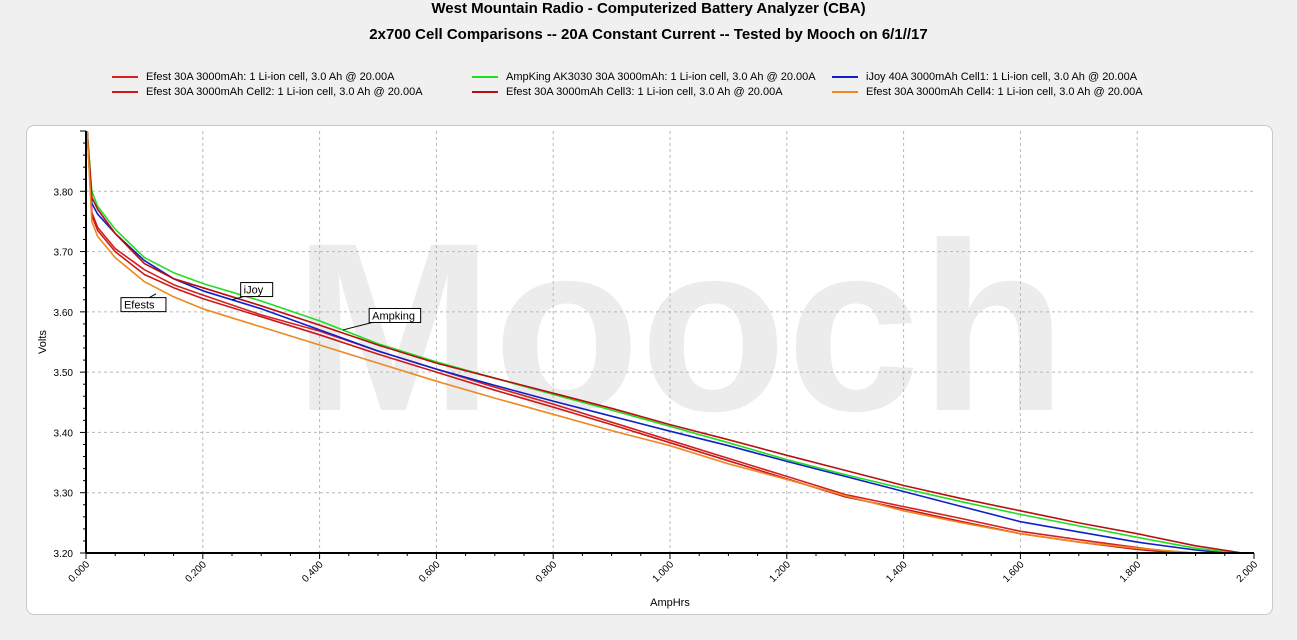  What do you see at coordinates (430, 572) in the screenshot?
I see `x-tick-label: 0.600` at bounding box center [430, 572].